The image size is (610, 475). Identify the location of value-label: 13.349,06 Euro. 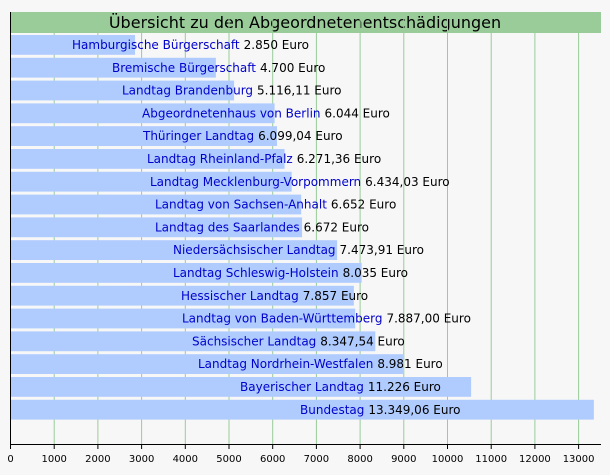
(414, 410).